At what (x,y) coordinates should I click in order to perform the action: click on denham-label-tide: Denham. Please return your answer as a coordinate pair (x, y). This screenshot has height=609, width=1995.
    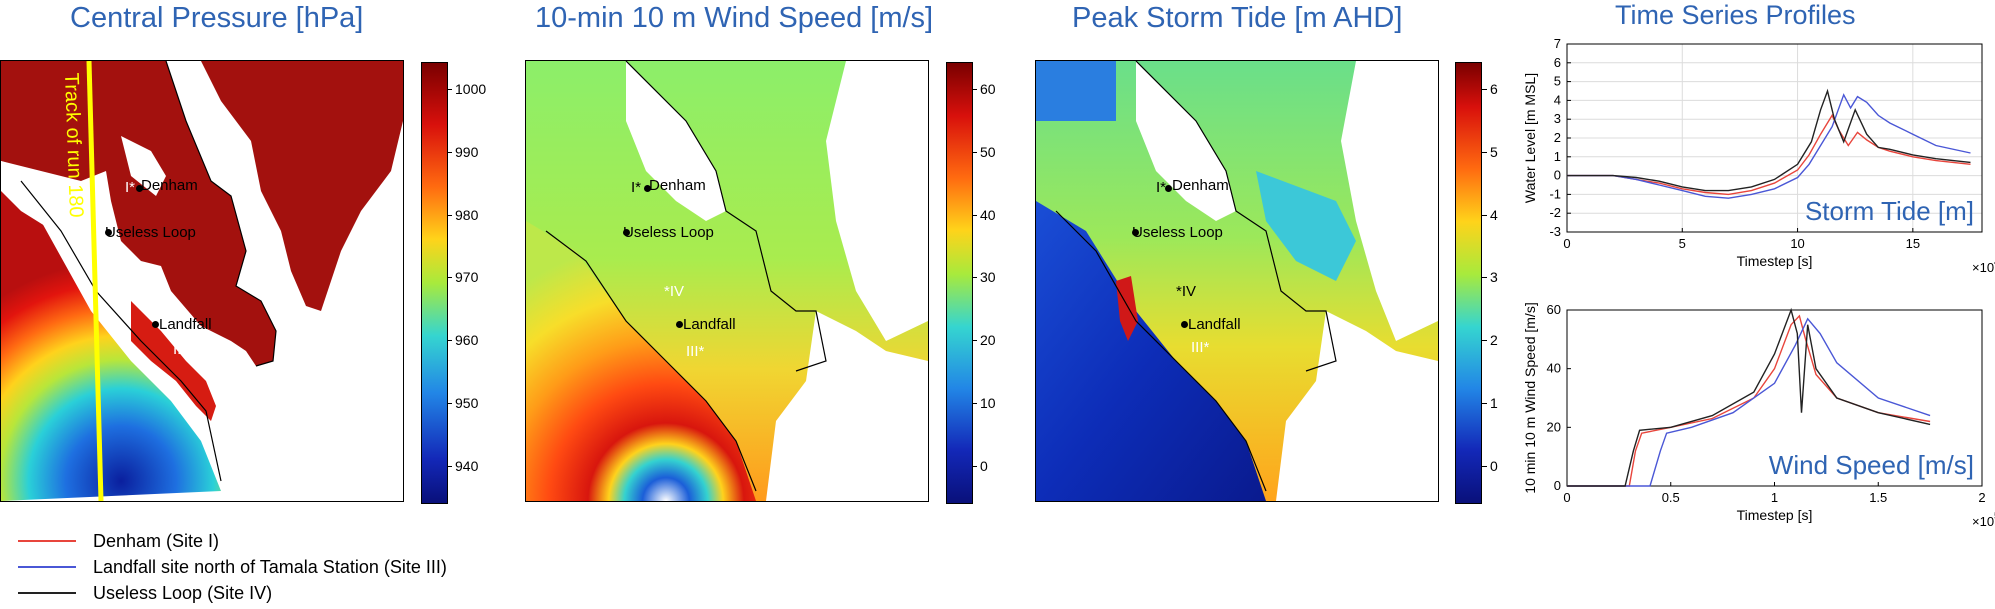
    Looking at the image, I should click on (1200, 185).